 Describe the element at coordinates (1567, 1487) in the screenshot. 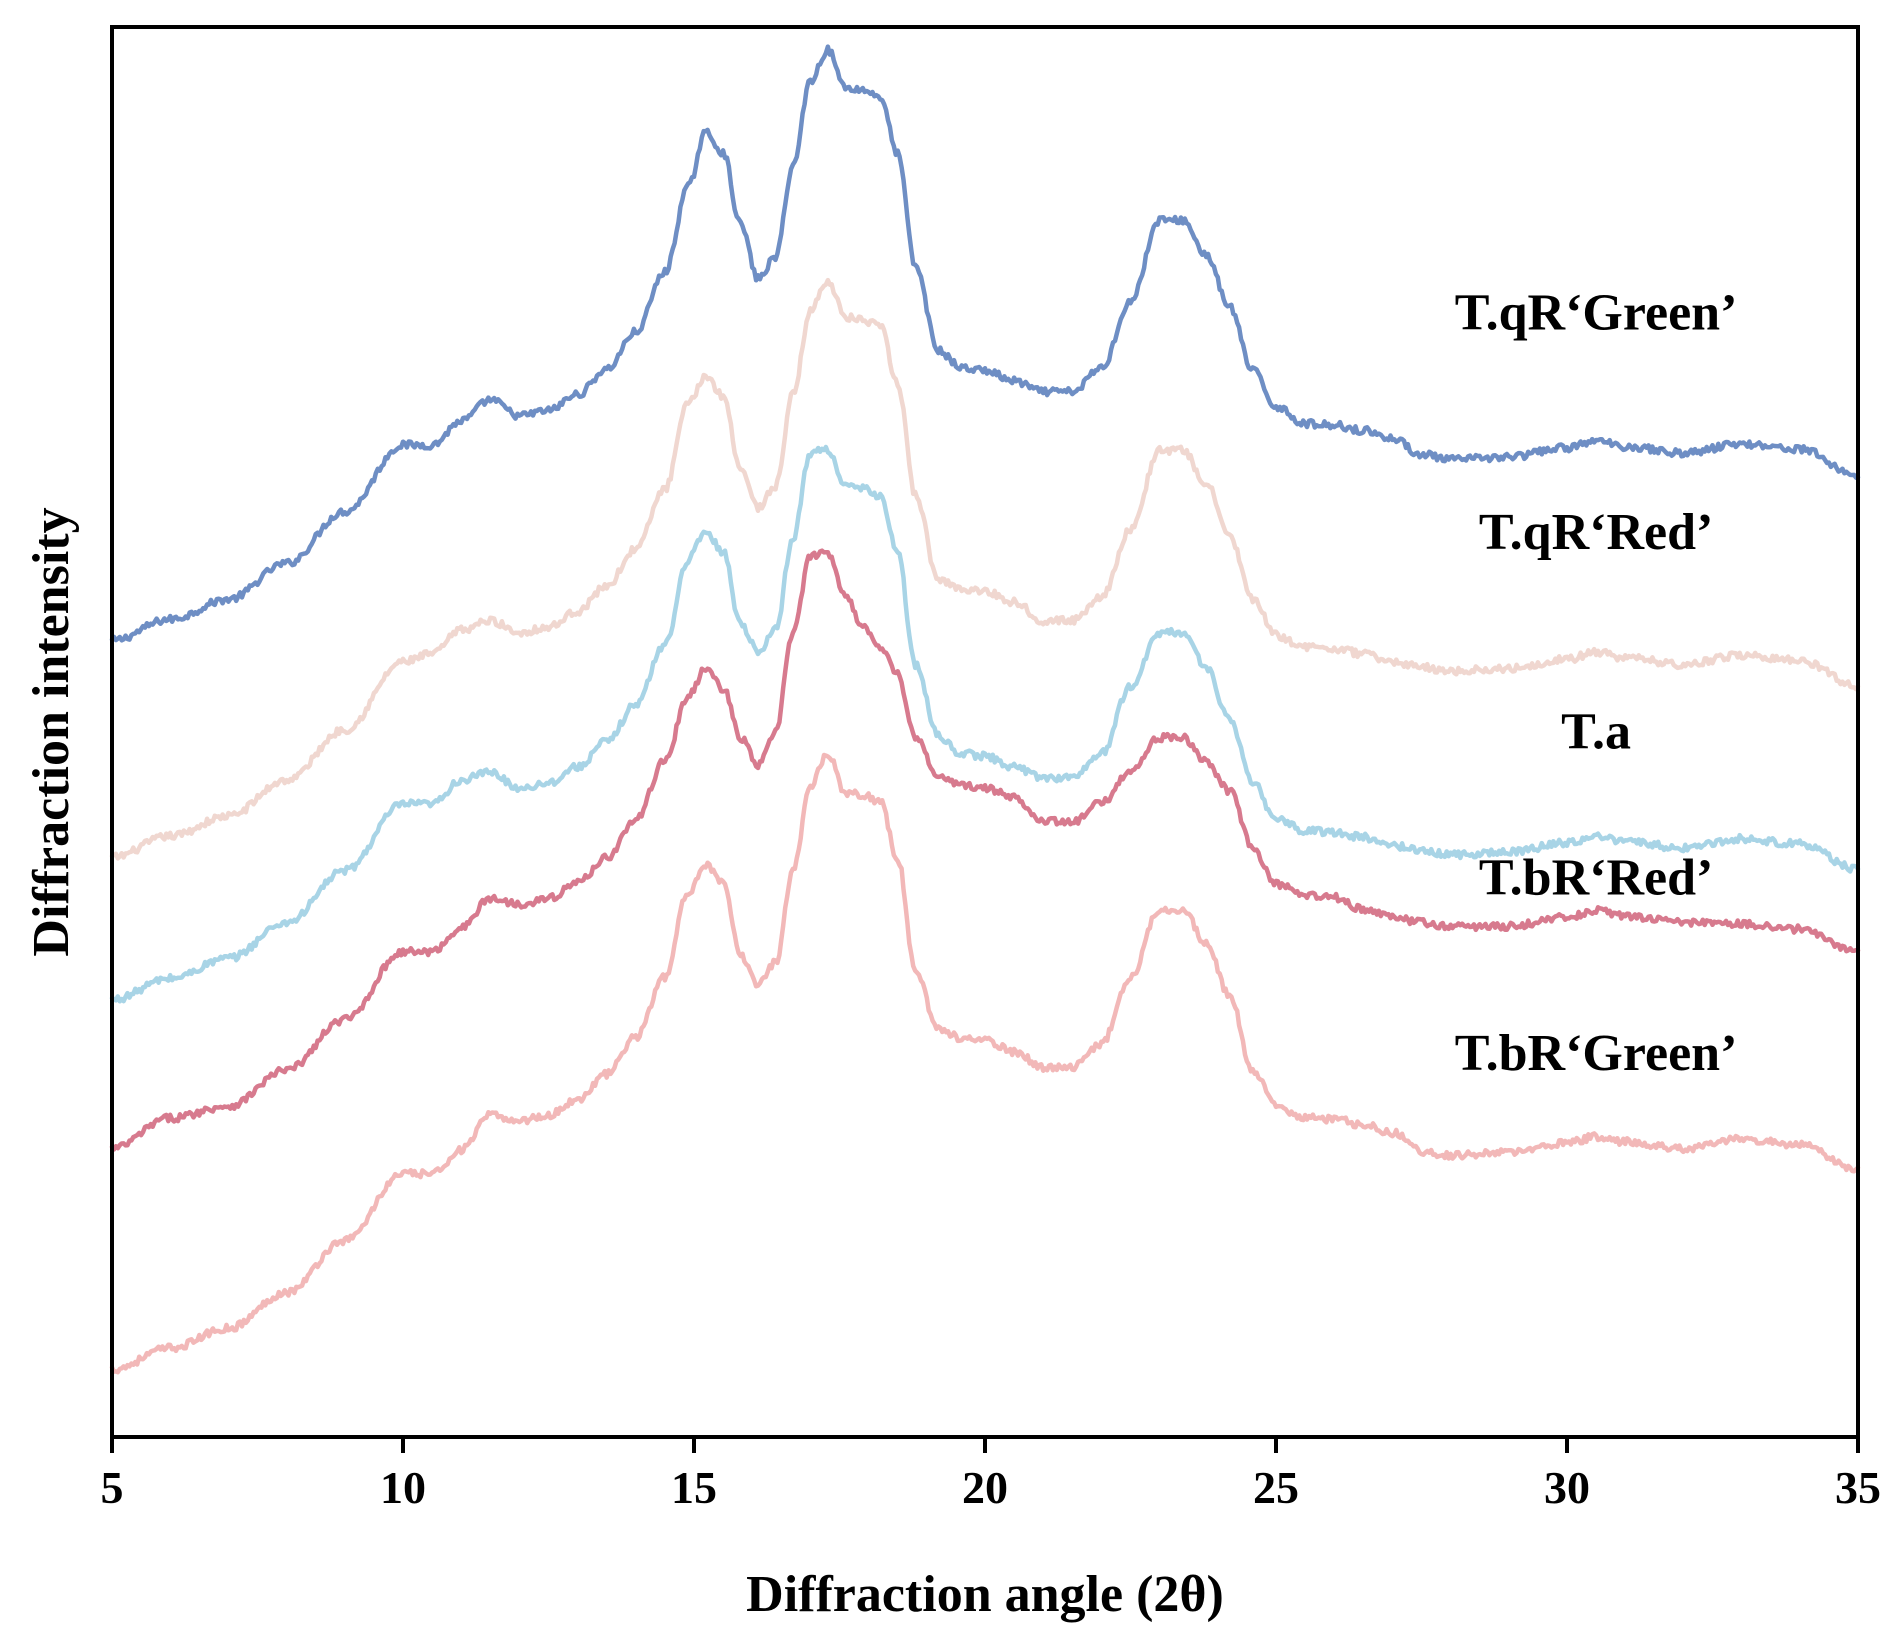

I see `x-tick-label: 30` at that location.